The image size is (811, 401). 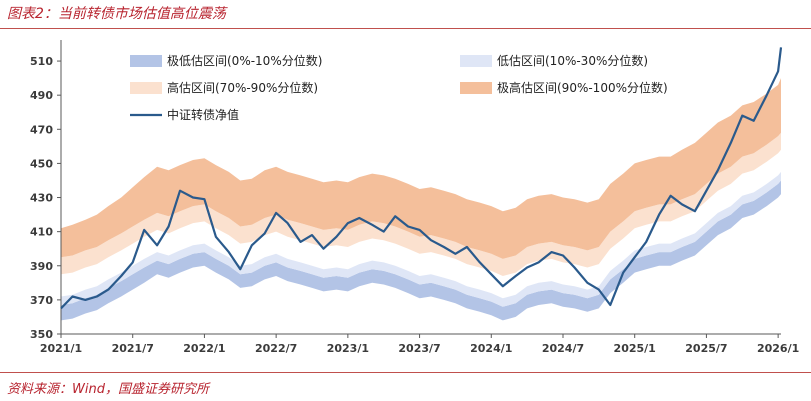 I want to click on y-tick-label: 370, so click(x=41, y=300).